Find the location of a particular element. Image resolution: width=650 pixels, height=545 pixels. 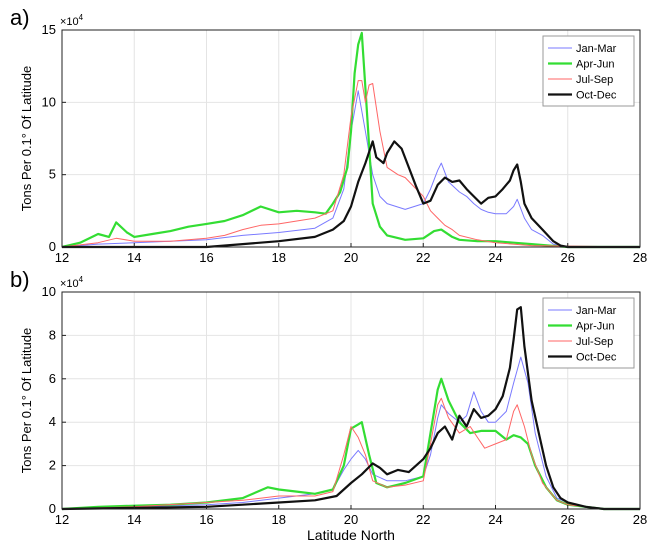

panel-label: a) is located at coordinates (20, 17).